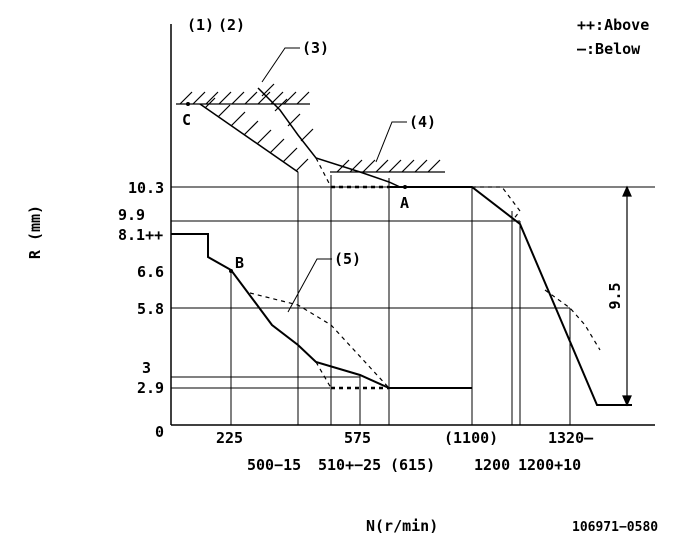 This screenshot has height=554, width=681. I want to click on x-tick-1100: (1100), so click(471, 438).